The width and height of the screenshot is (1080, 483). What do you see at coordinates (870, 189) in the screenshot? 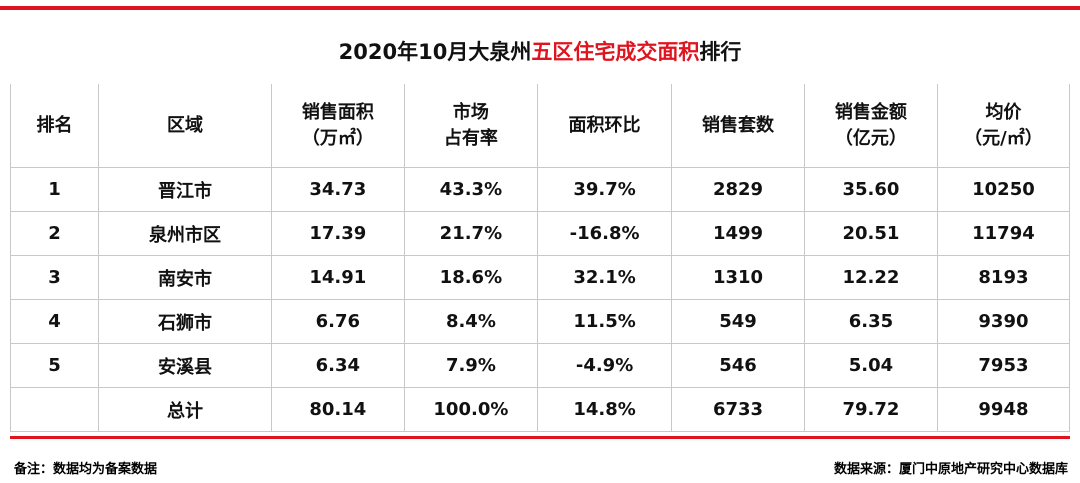
I see `cell: 35.60` at bounding box center [870, 189].